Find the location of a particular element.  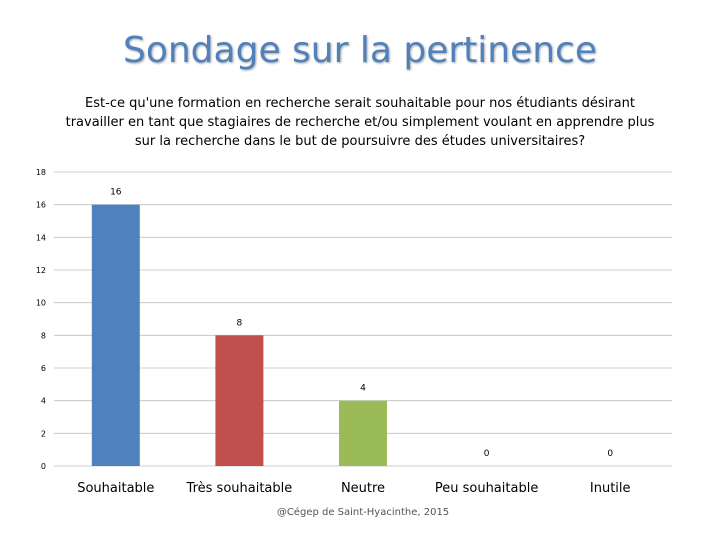

category-label: Très souhaitable is located at coordinates (239, 488).